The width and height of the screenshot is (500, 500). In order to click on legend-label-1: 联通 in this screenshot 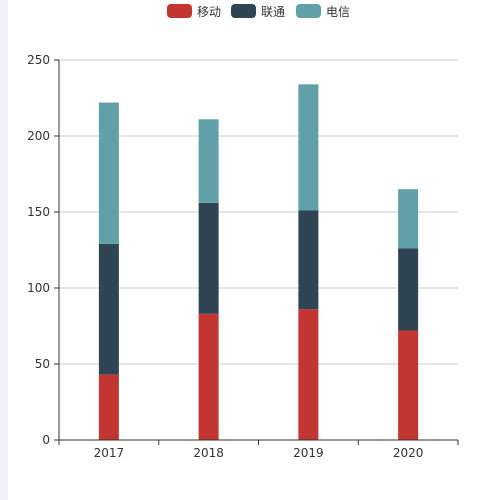, I will do `click(273, 12)`.